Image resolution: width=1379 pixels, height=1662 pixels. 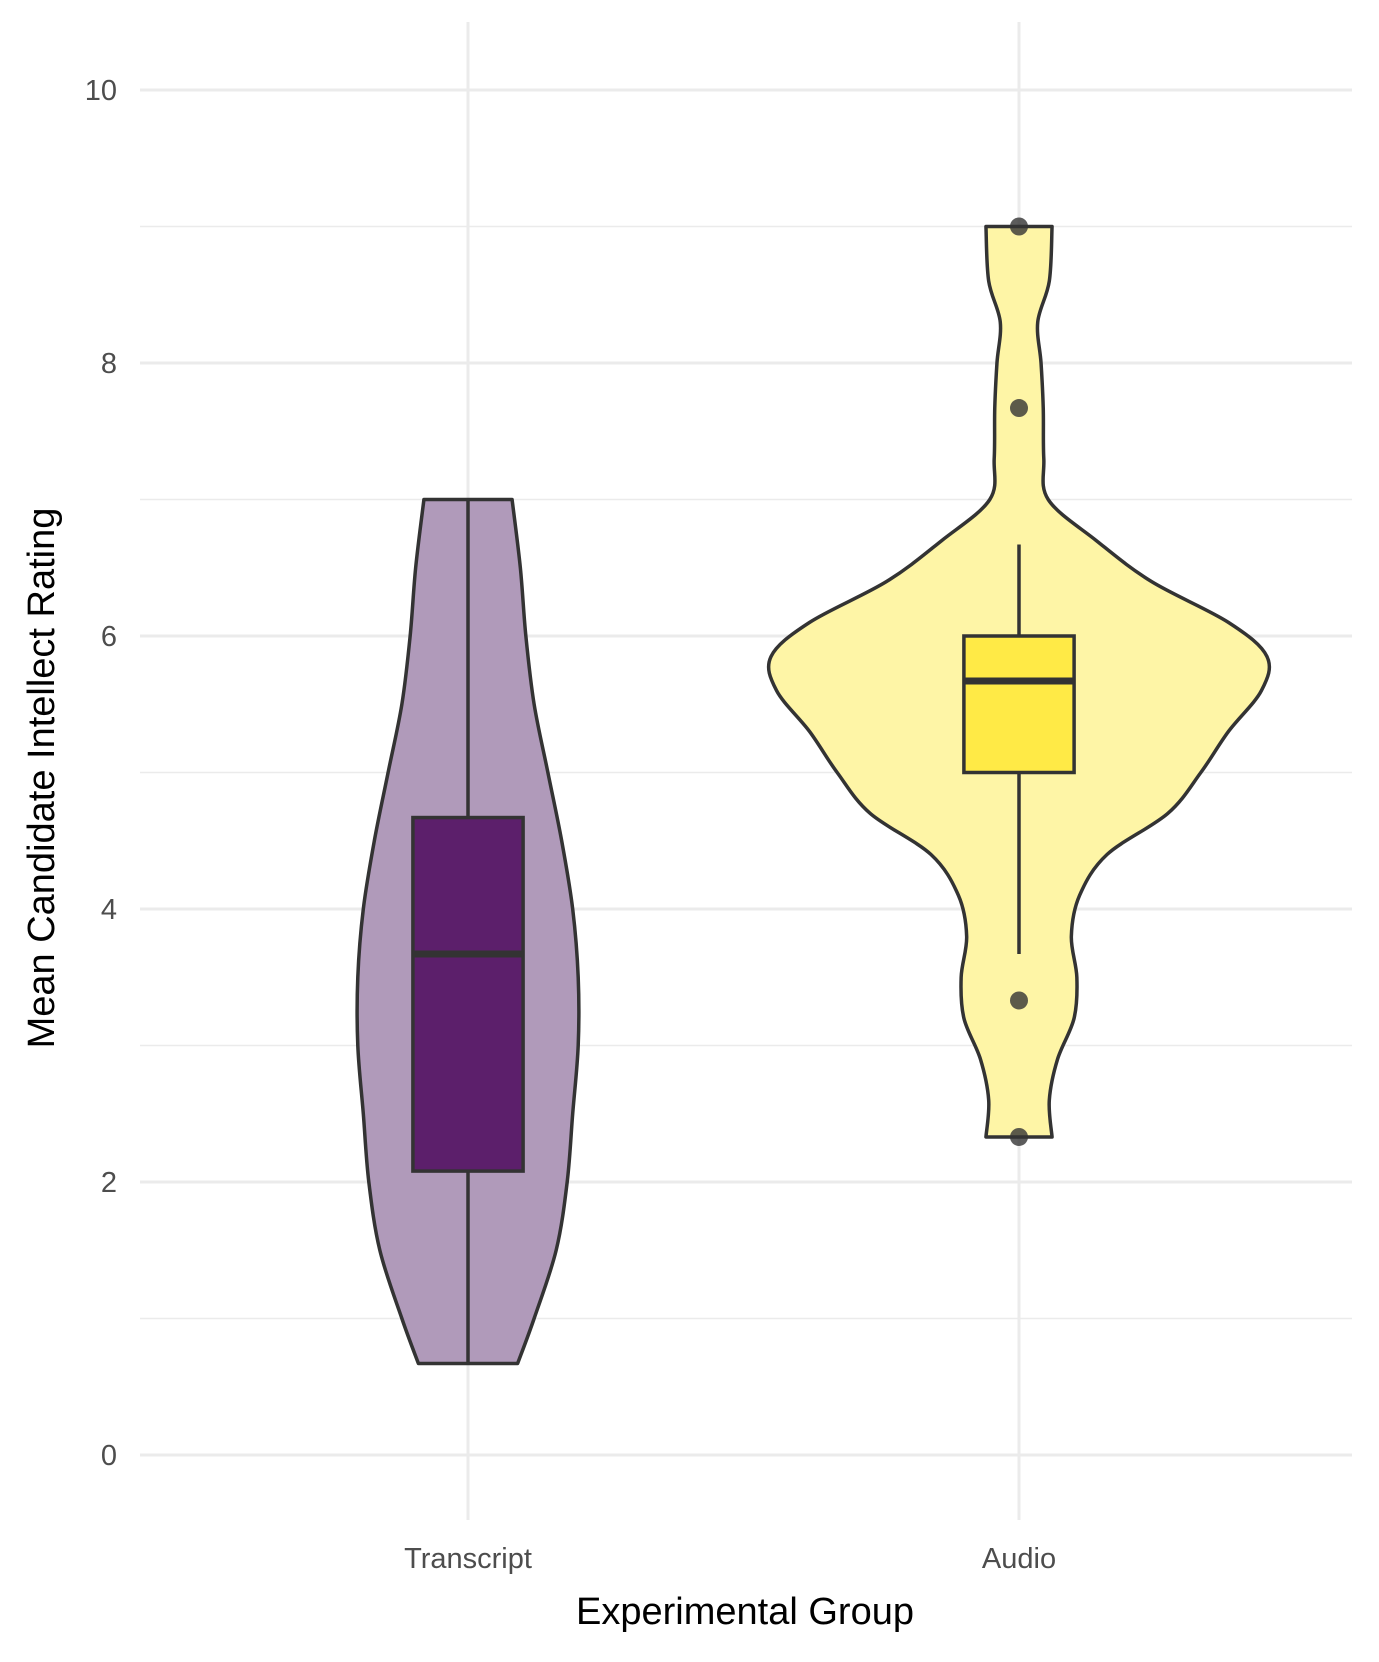 What do you see at coordinates (109, 1183) in the screenshot?
I see `y-tick-label-2: 2` at bounding box center [109, 1183].